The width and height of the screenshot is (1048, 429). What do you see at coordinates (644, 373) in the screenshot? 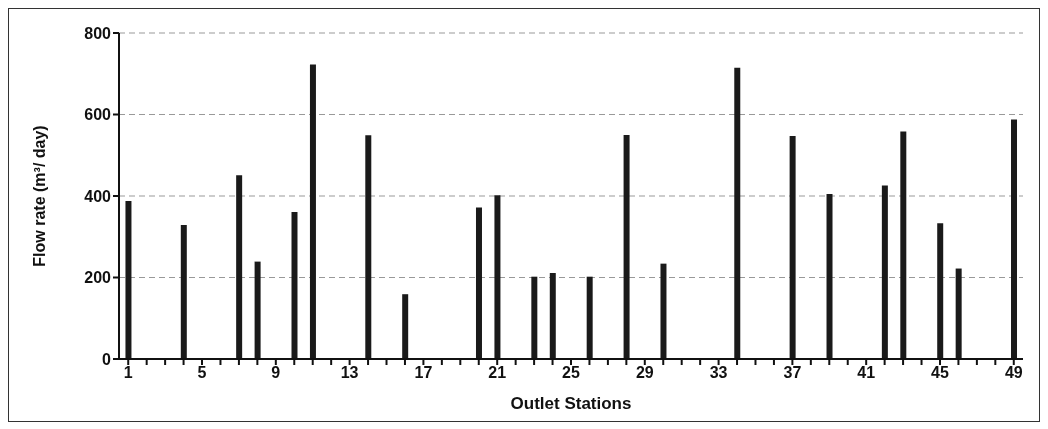
I see `x-tick-label: 29` at bounding box center [644, 373].